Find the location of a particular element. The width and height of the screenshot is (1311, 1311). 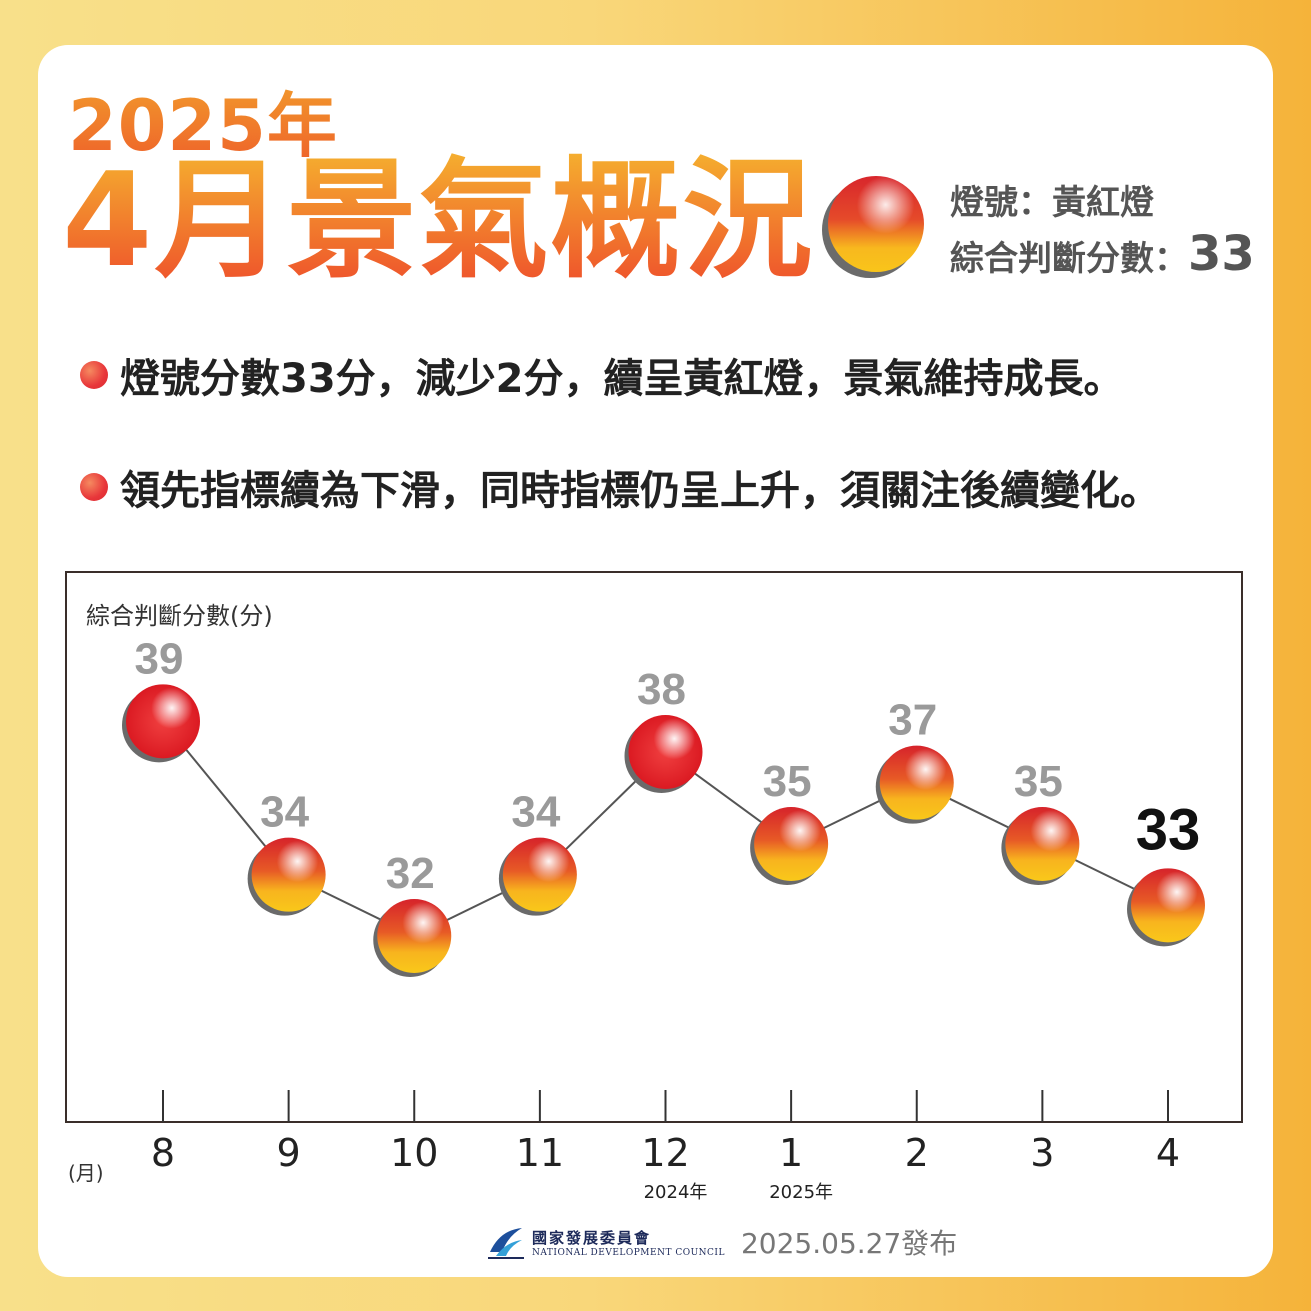

data-label: 38 is located at coordinates (661, 689).